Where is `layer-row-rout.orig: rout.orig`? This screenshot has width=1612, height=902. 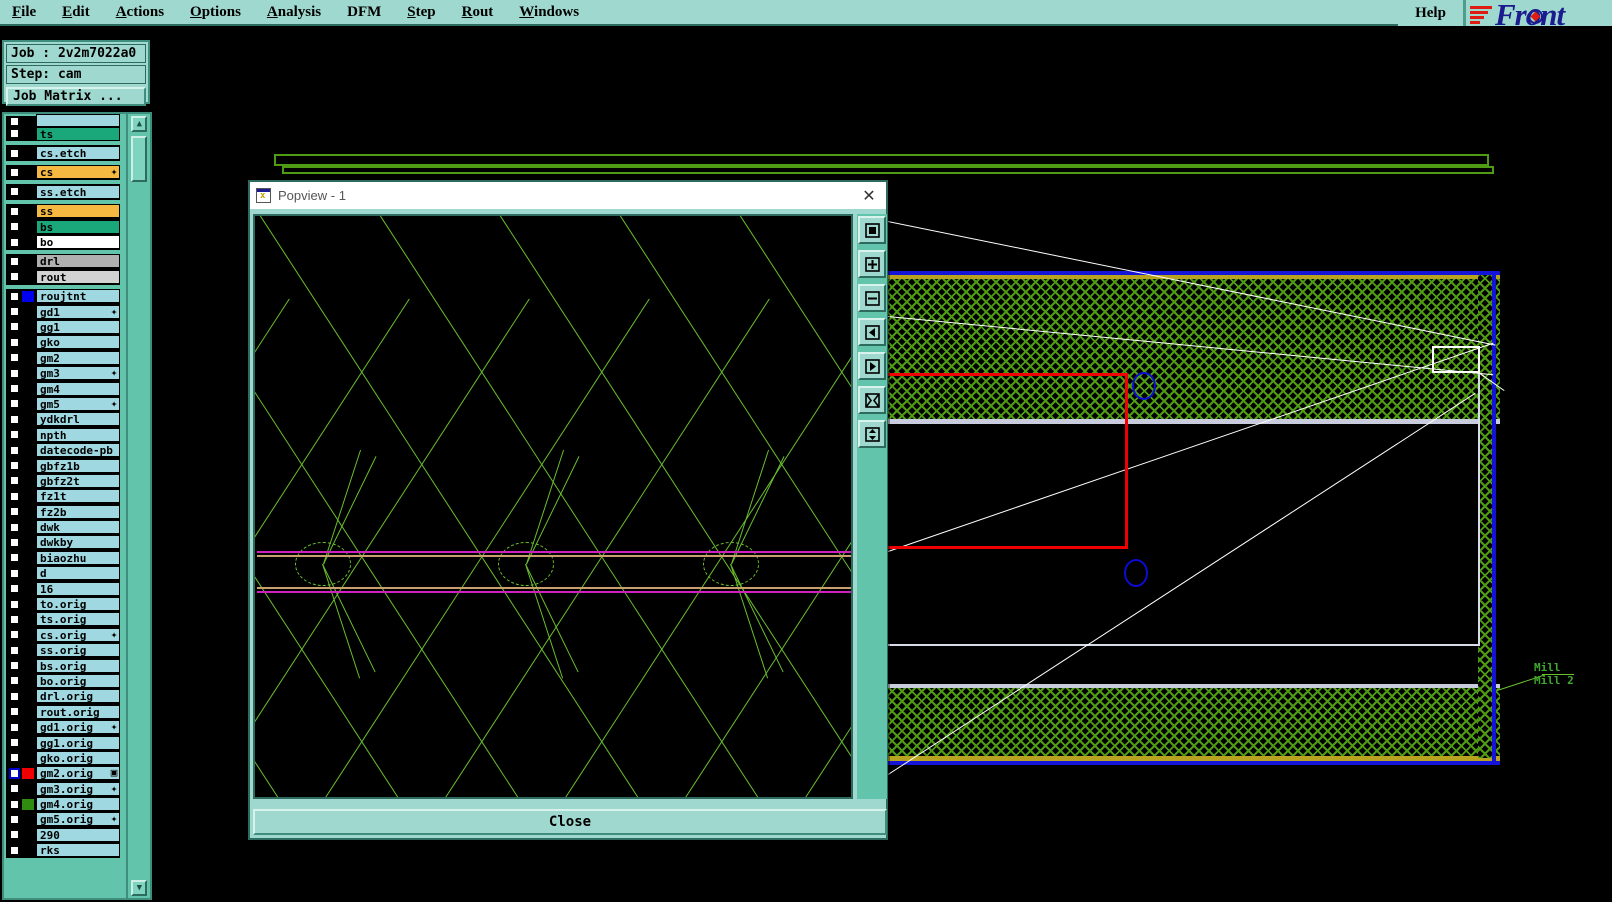 layer-row-rout.orig: rout.orig is located at coordinates (63, 712).